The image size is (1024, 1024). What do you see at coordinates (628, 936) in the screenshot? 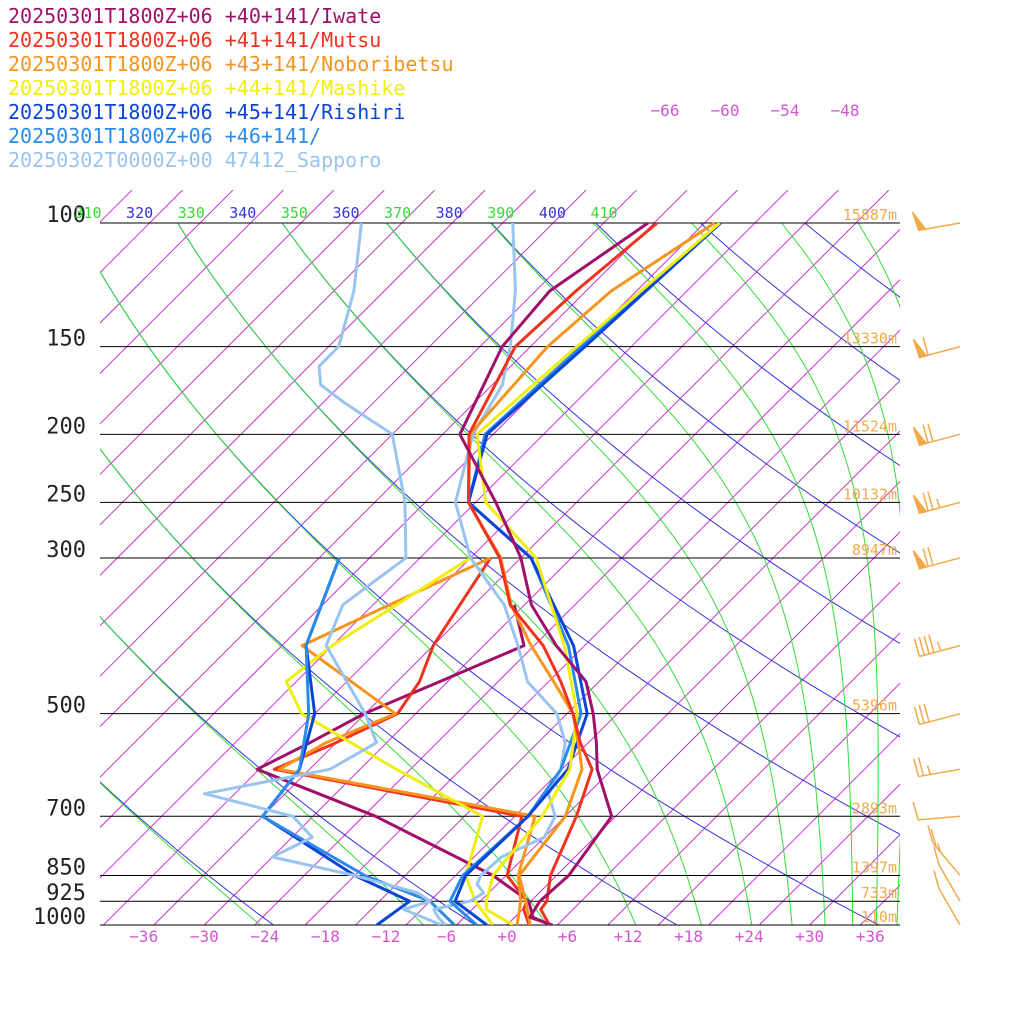
I see `temperature-tick-label: +12` at bounding box center [628, 936].